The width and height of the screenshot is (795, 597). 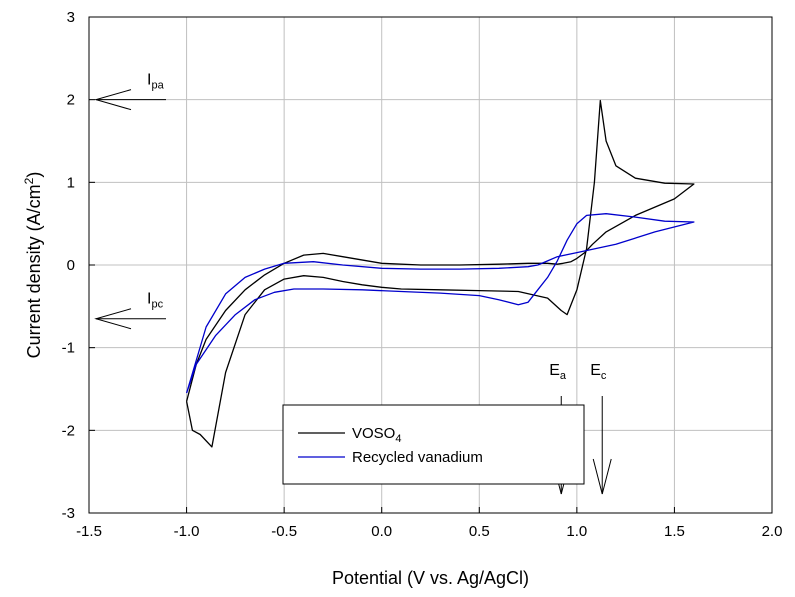 I want to click on y-tick-label: -1, so click(x=68, y=348).